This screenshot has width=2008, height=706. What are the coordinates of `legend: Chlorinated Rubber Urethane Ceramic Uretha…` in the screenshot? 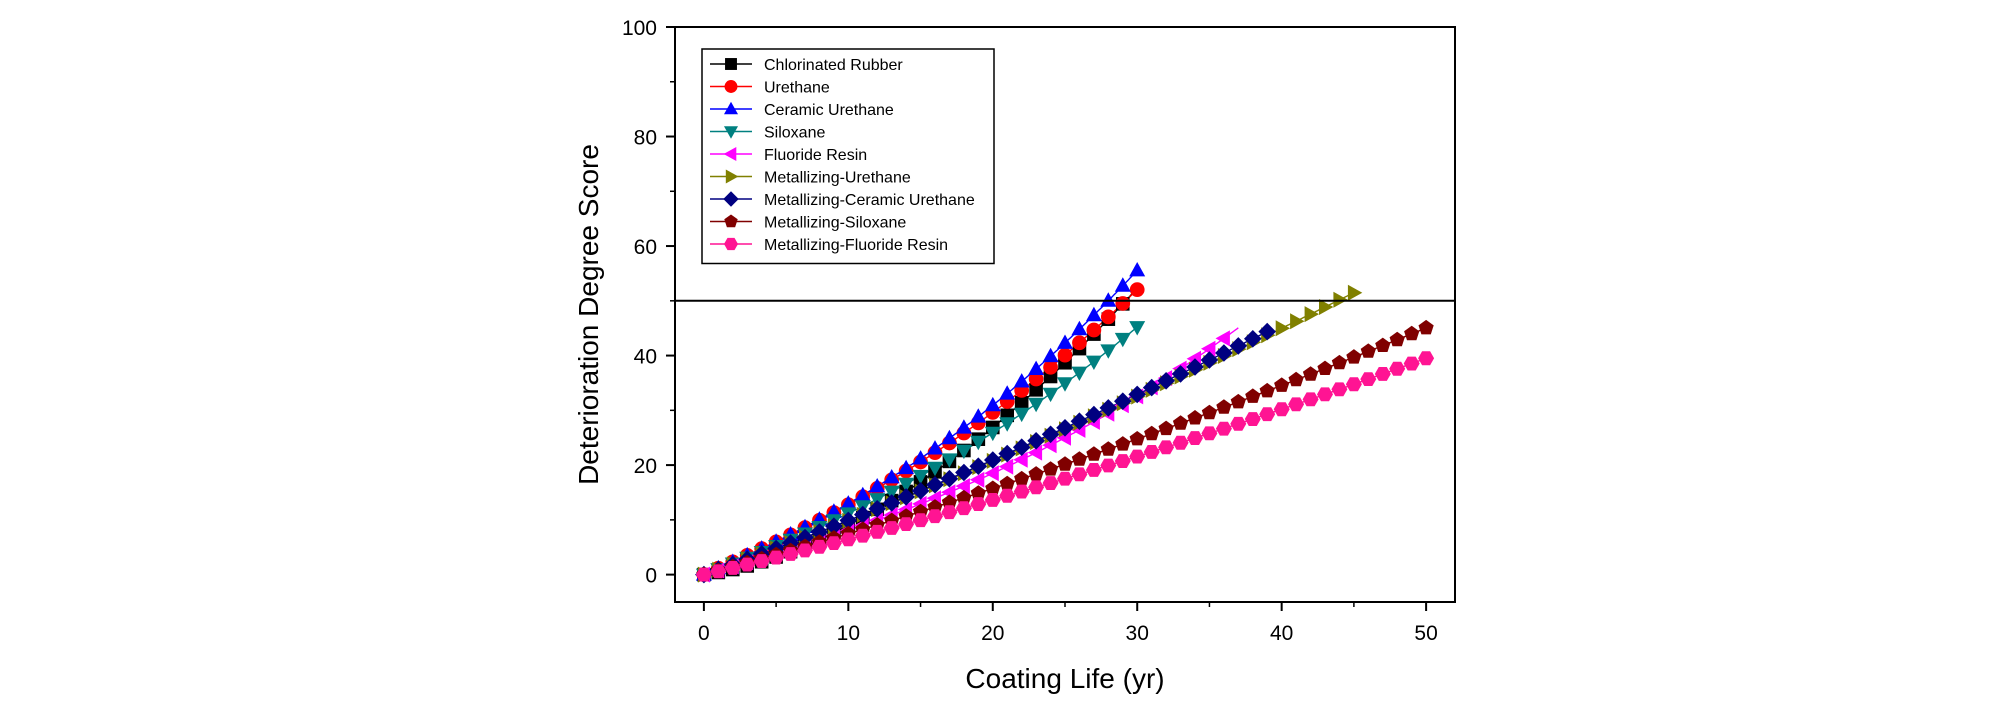 It's located at (848, 156).